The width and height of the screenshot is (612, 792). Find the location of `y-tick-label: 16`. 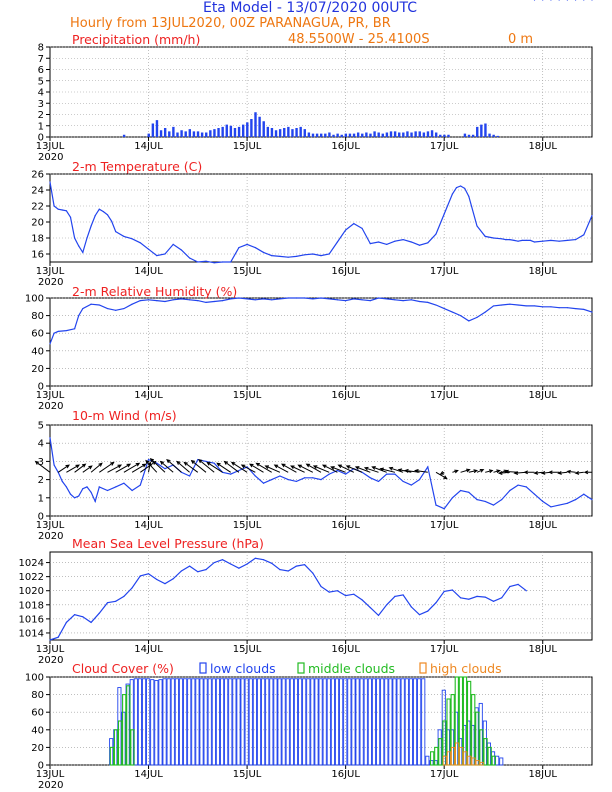

y-tick-label: 16 is located at coordinates (37, 255).